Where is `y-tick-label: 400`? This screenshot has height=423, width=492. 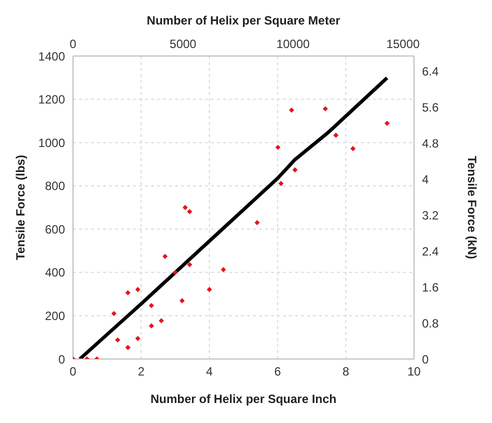
y-tick-label: 400 is located at coordinates (55, 273).